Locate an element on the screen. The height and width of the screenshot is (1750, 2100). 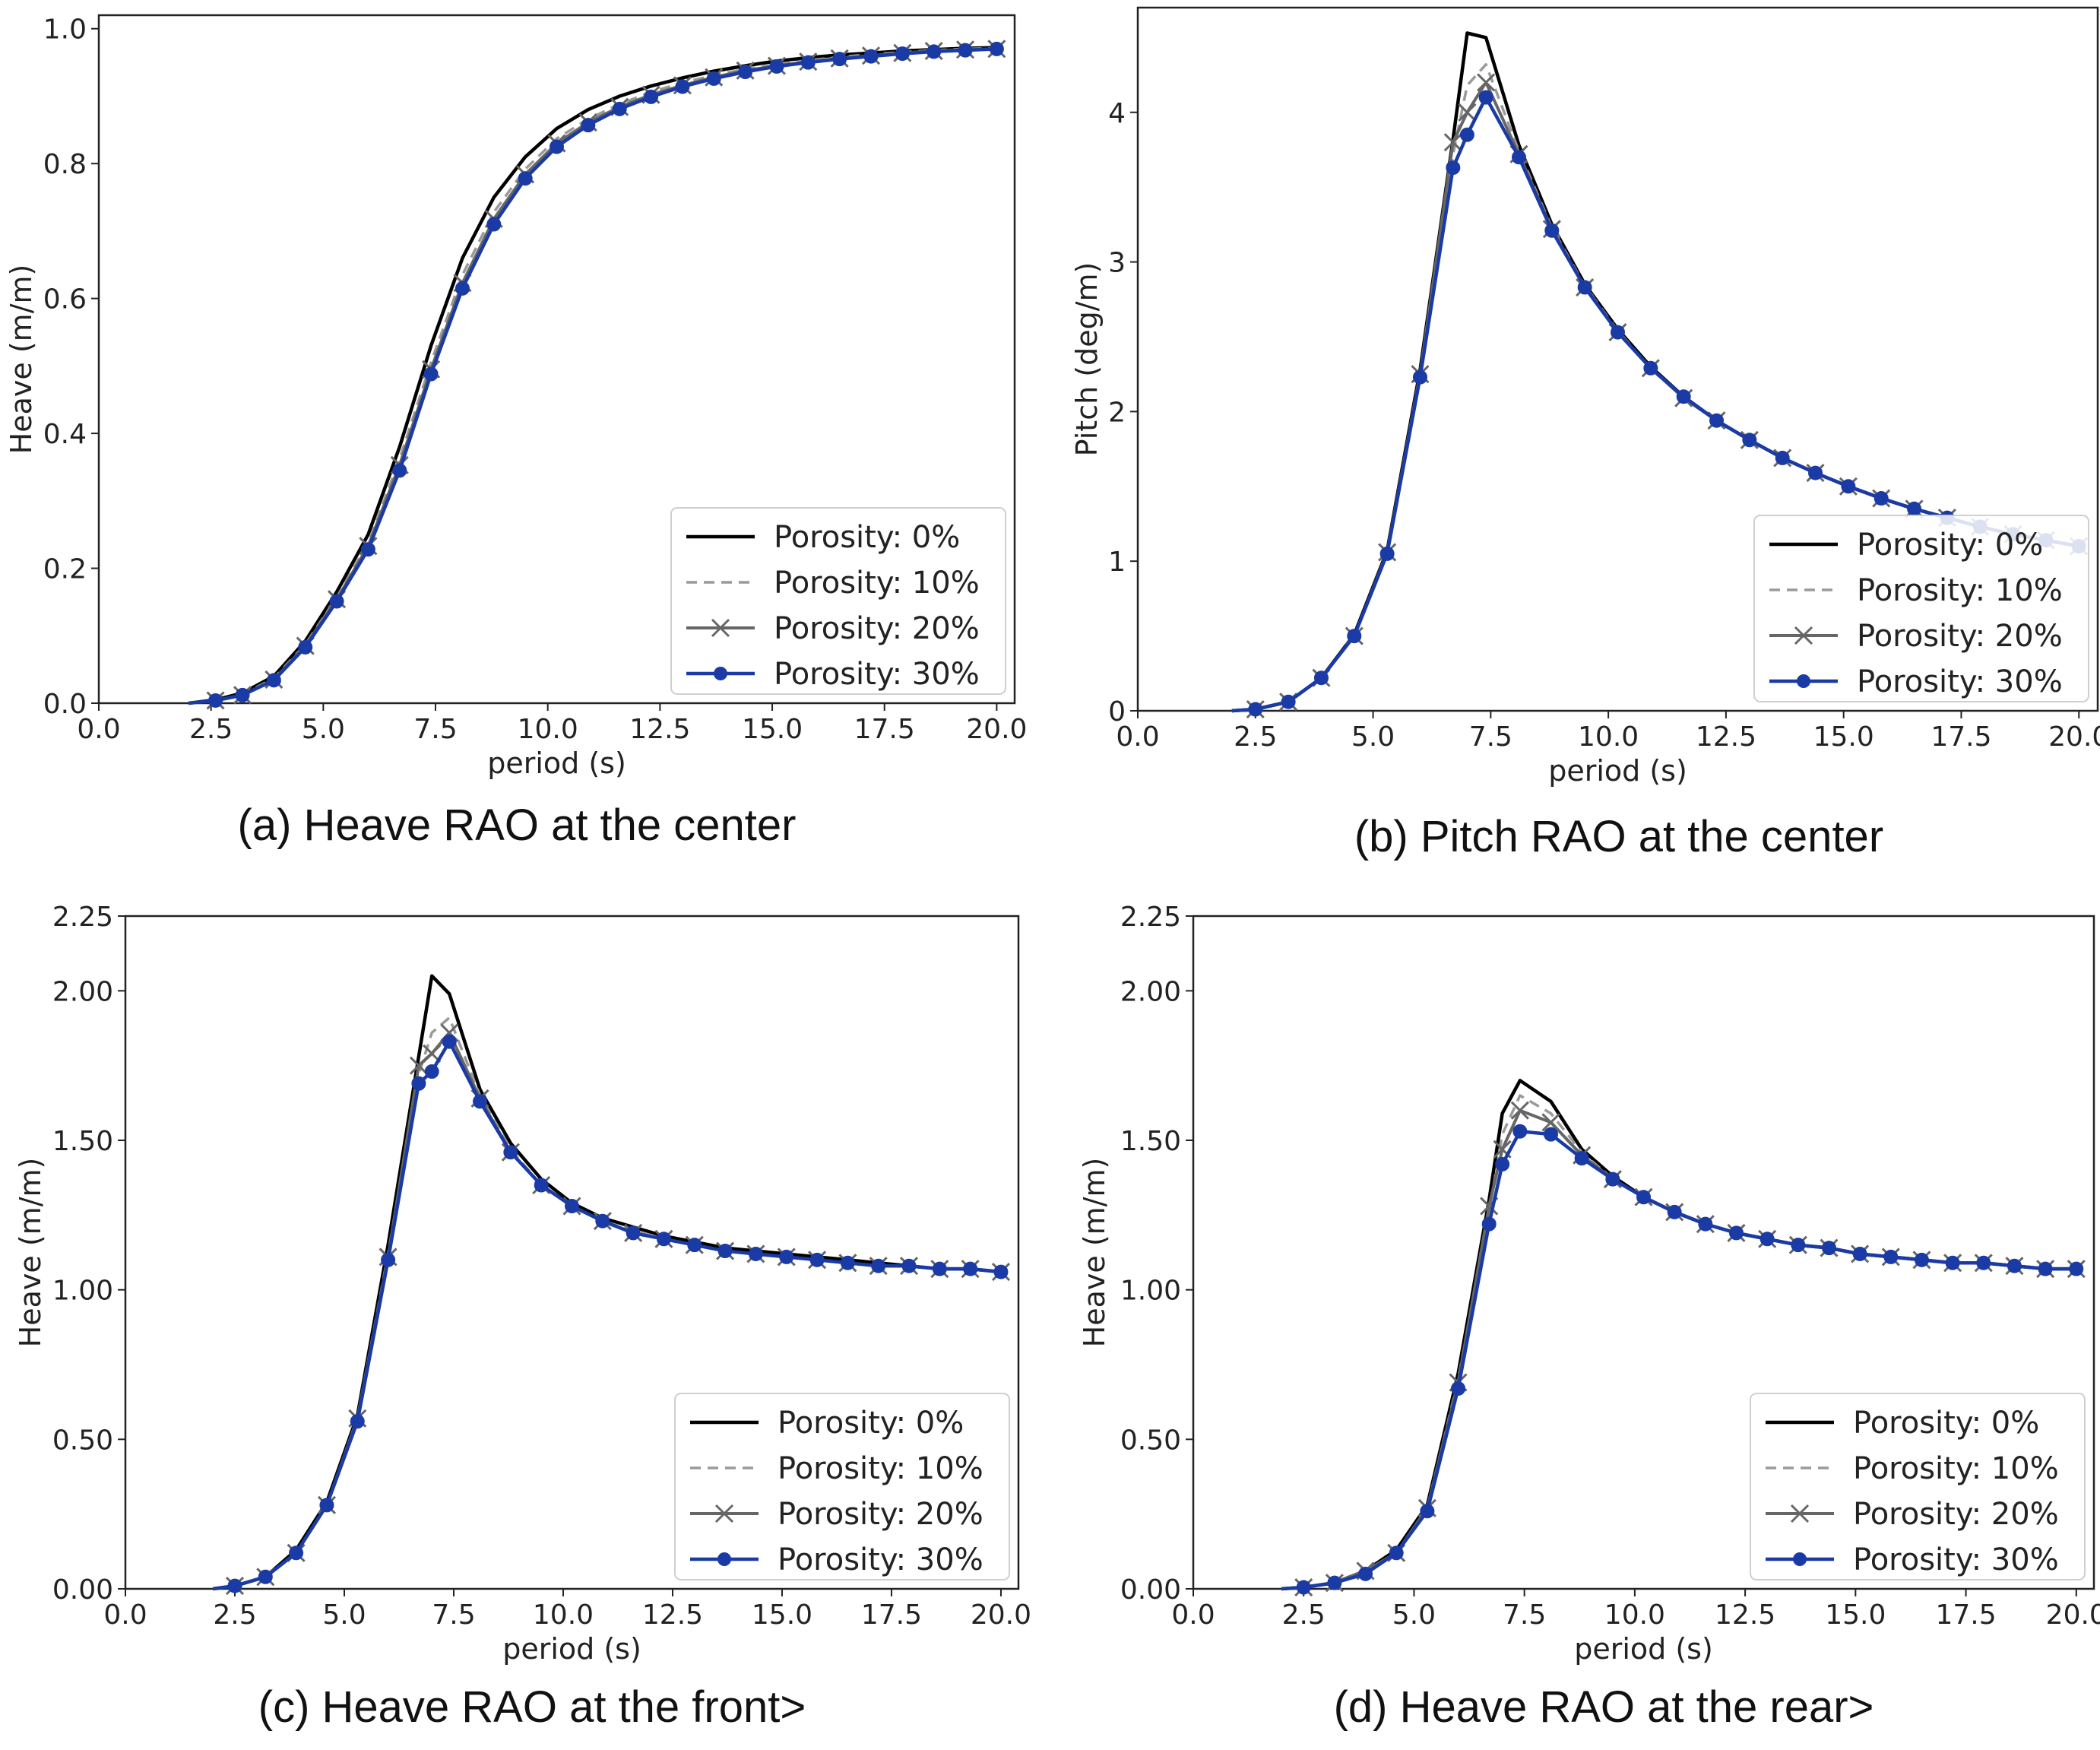
panel-caption: (b) Pitch RAO at the center is located at coordinates (1618, 836).